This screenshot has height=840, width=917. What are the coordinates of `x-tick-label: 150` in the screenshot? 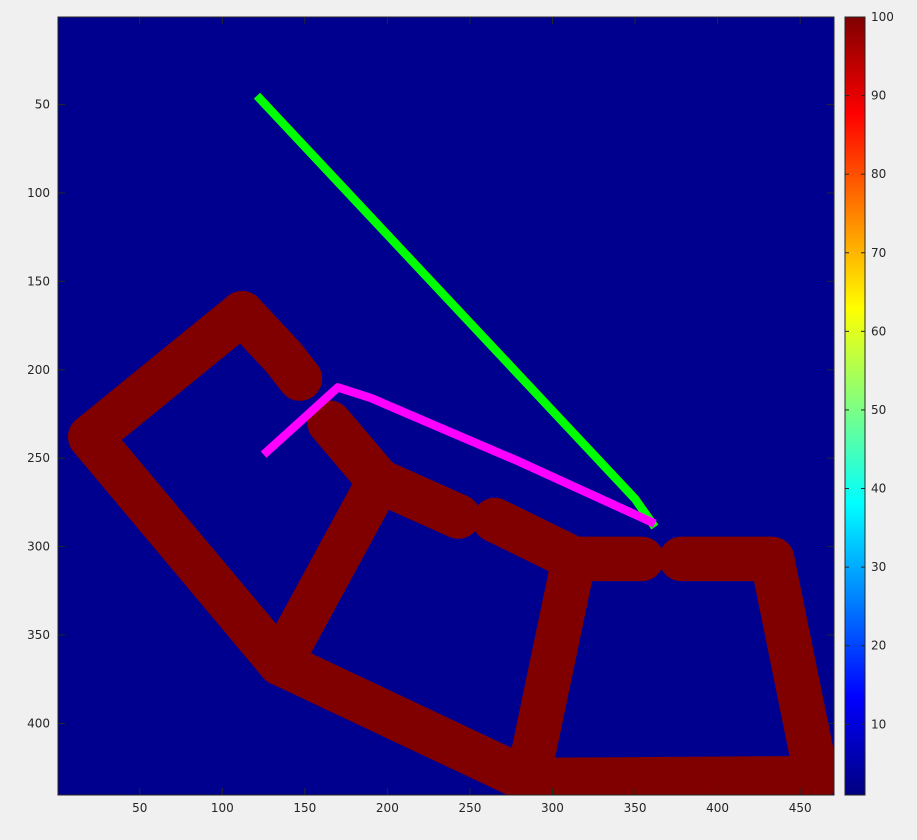 It's located at (304, 808).